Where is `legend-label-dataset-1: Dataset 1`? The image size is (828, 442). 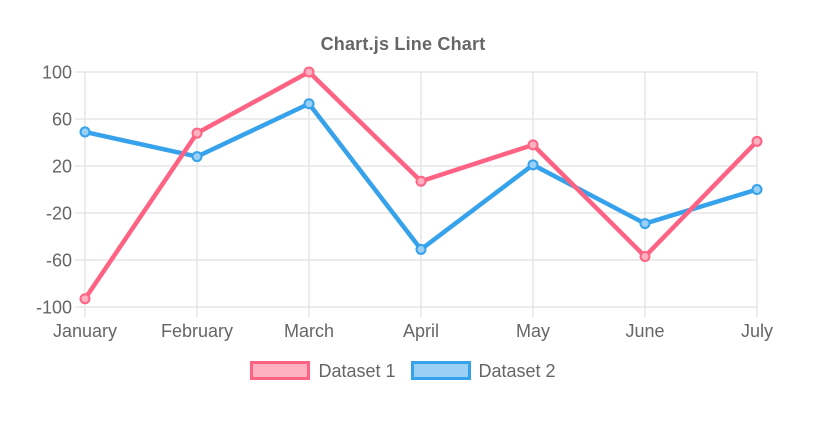
legend-label-dataset-1: Dataset 1 is located at coordinates (357, 370).